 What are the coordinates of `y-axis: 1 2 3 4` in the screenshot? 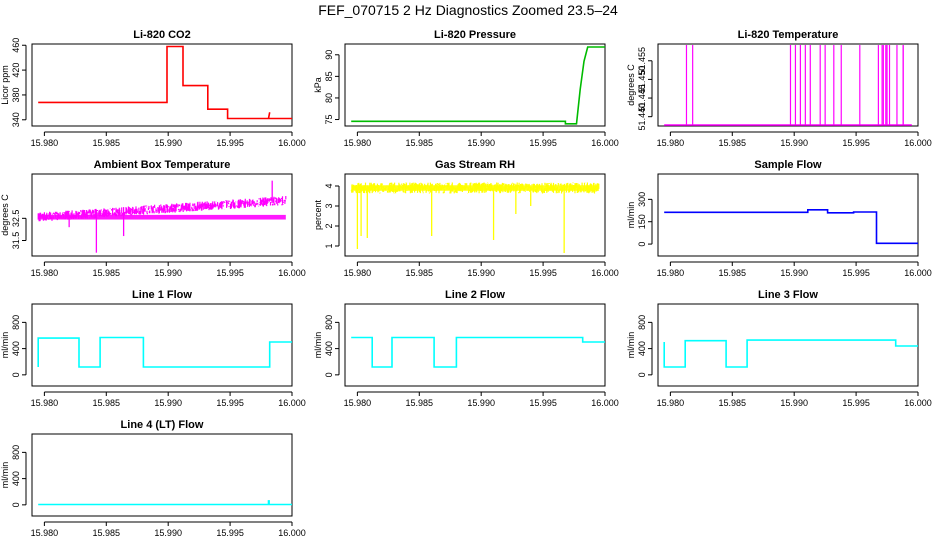 It's located at (332, 216).